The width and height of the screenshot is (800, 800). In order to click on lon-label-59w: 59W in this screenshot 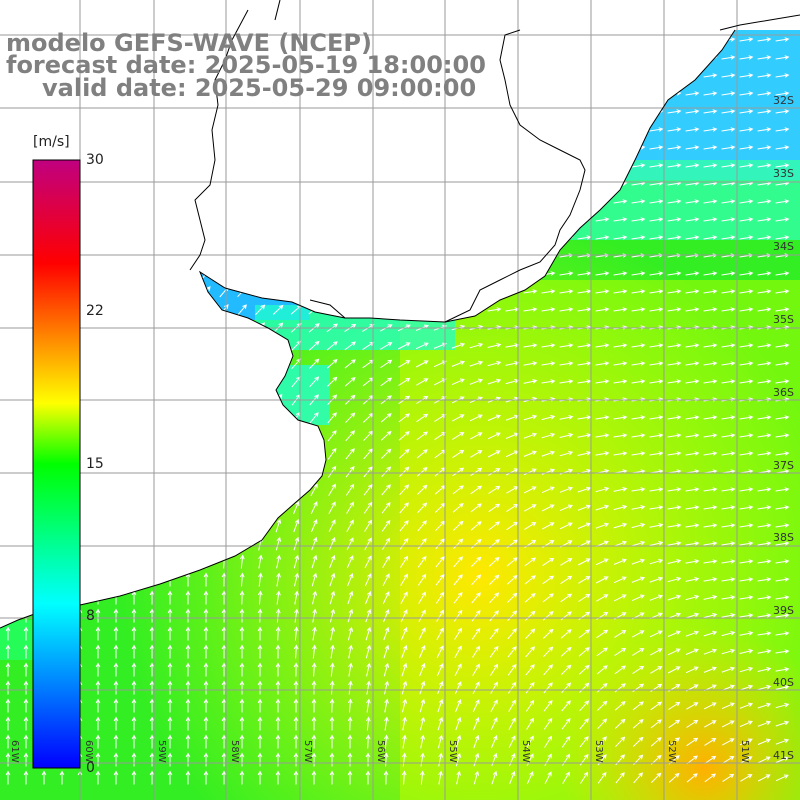, I will do `click(161, 751)`.